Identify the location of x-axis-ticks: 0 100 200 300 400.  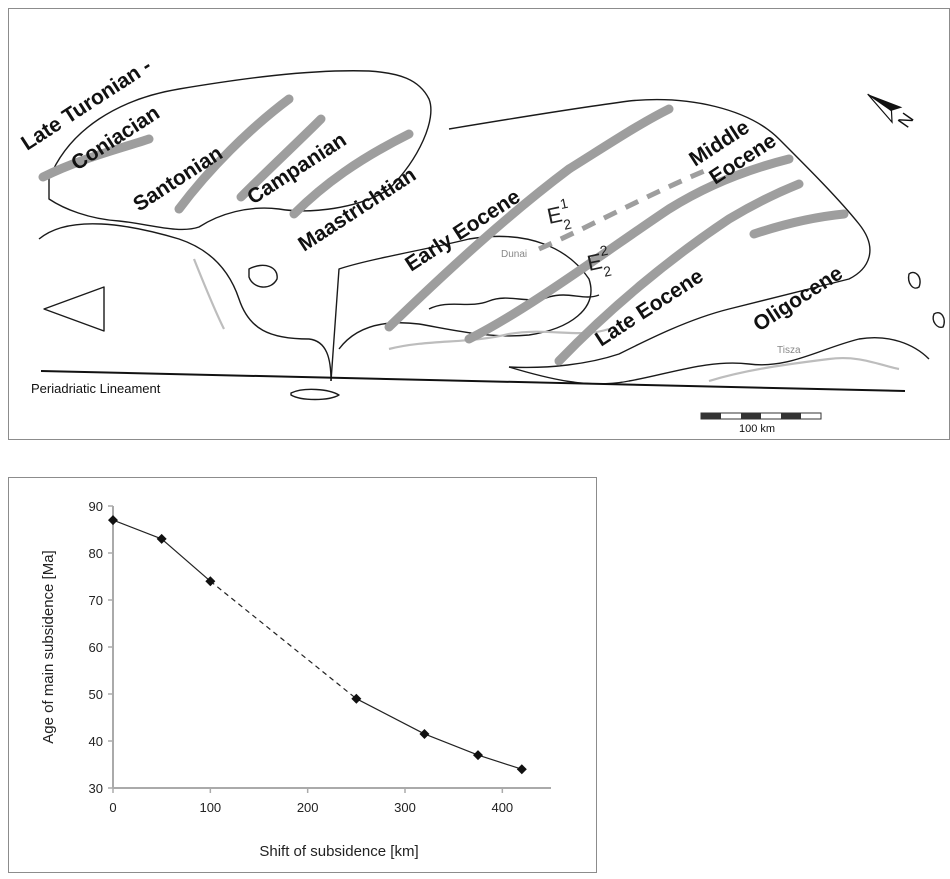
(311, 801).